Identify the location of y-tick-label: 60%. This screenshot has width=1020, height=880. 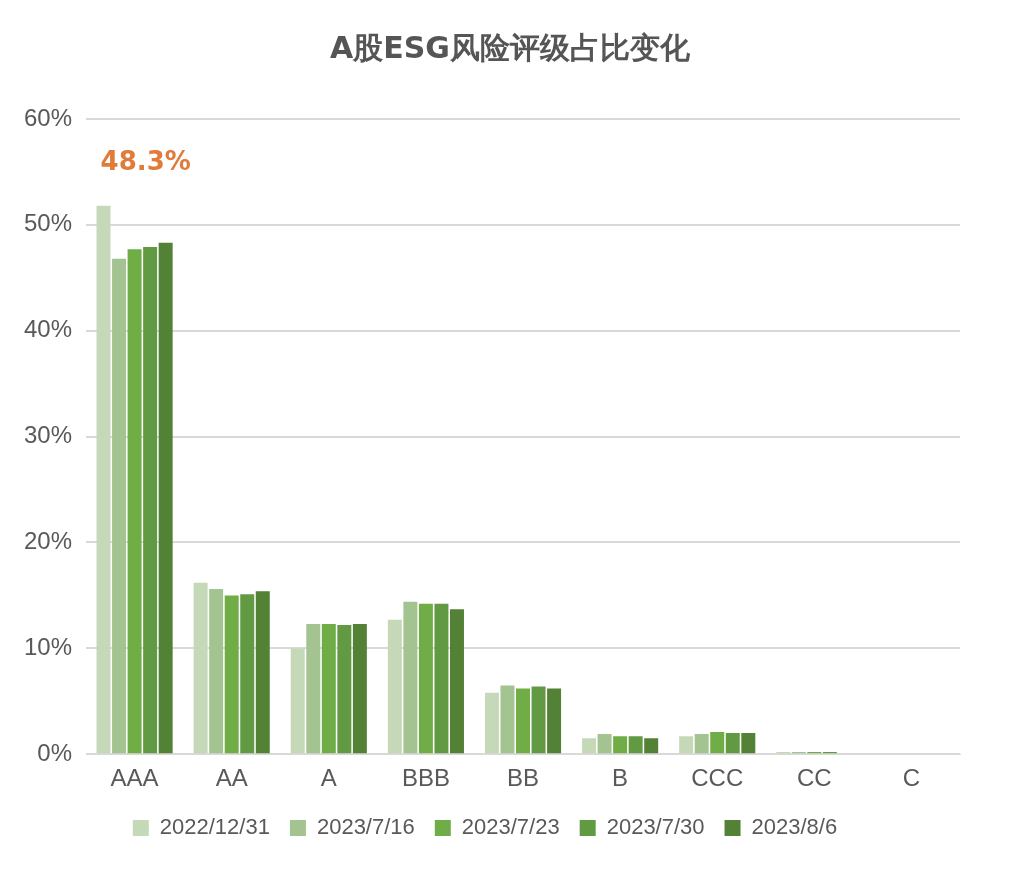
(48, 117).